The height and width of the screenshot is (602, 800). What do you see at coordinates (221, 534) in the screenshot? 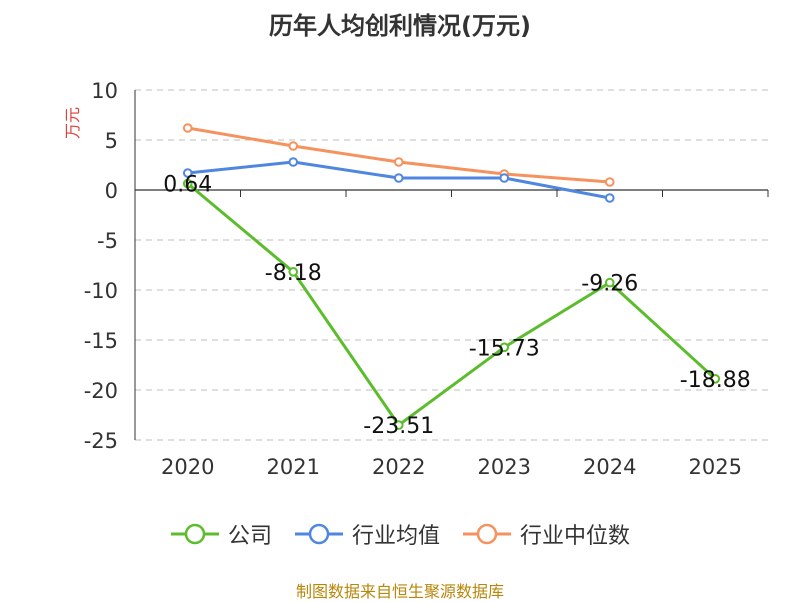
I see `legend-item: 公司` at bounding box center [221, 534].